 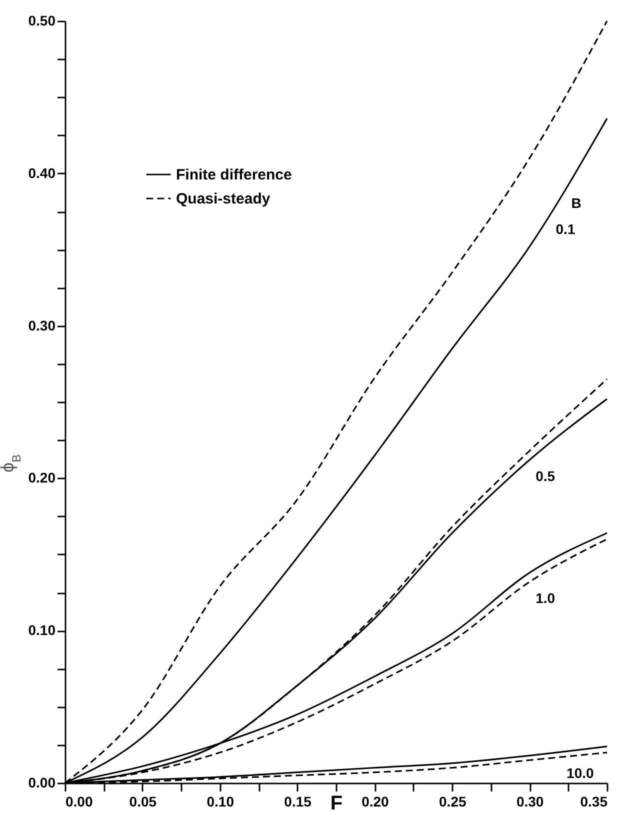 What do you see at coordinates (376, 802) in the screenshot?
I see `x-tick-label: 0.20` at bounding box center [376, 802].